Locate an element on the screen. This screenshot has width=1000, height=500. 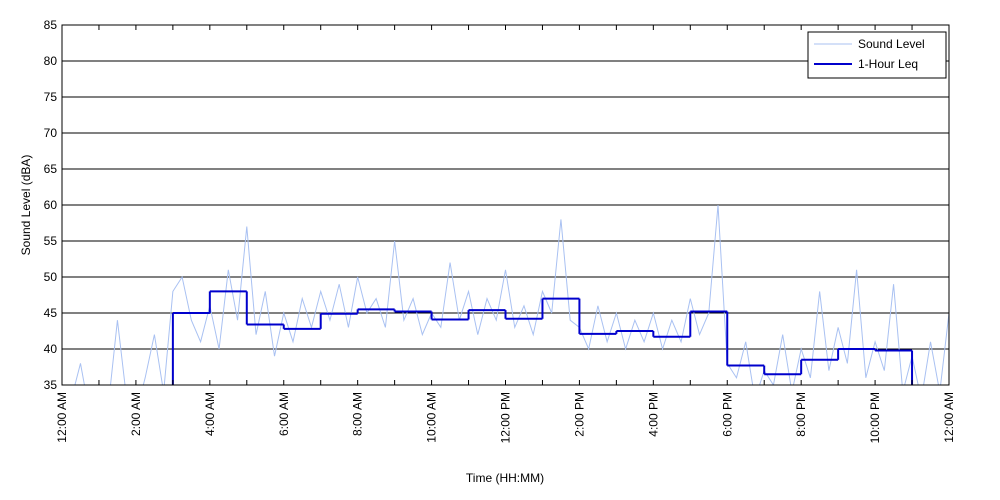
x-tick-label: 8:00 AM is located at coordinates (358, 414).